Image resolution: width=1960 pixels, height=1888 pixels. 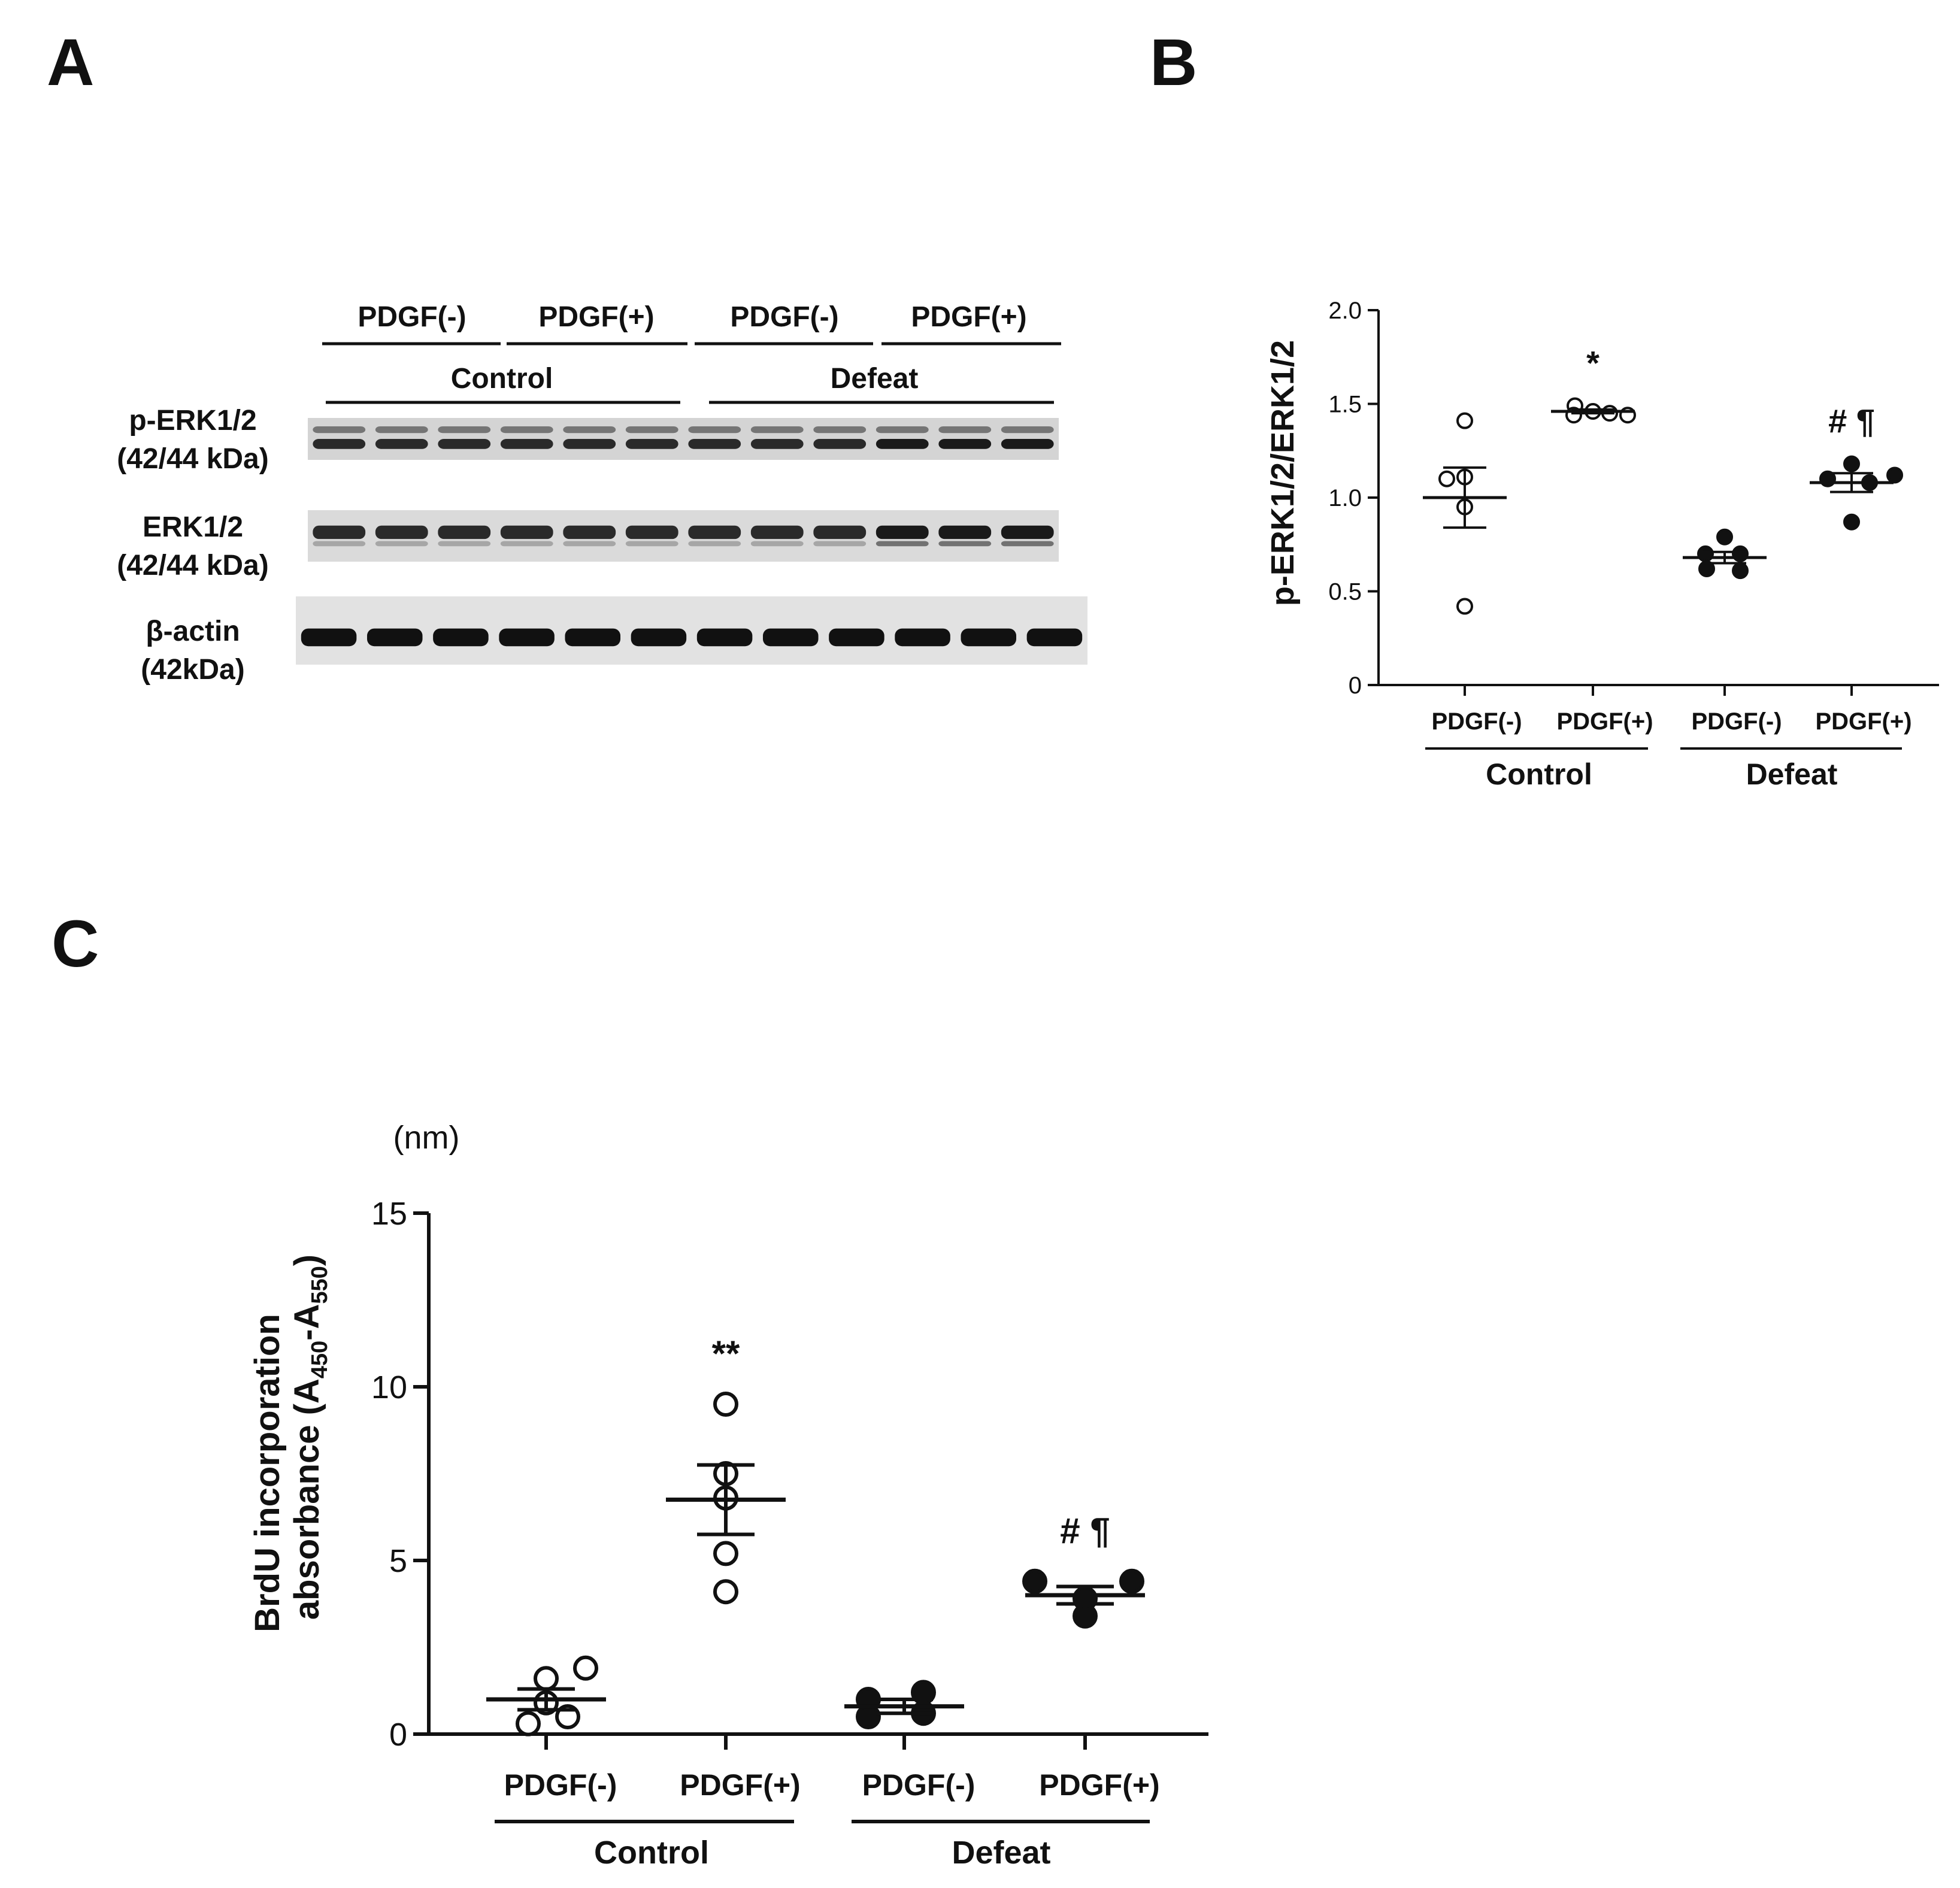 What do you see at coordinates (1345, 592) in the screenshot?
I see `y-tick-label: 0.5` at bounding box center [1345, 592].